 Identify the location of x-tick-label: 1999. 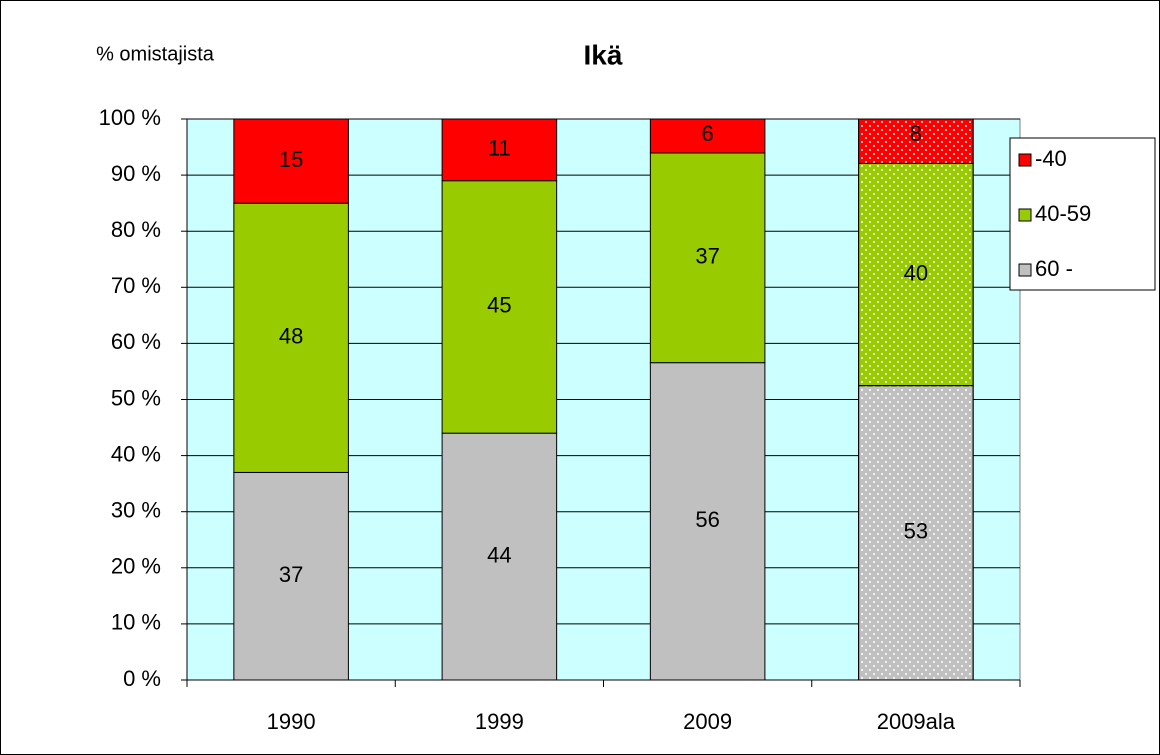
(499, 721).